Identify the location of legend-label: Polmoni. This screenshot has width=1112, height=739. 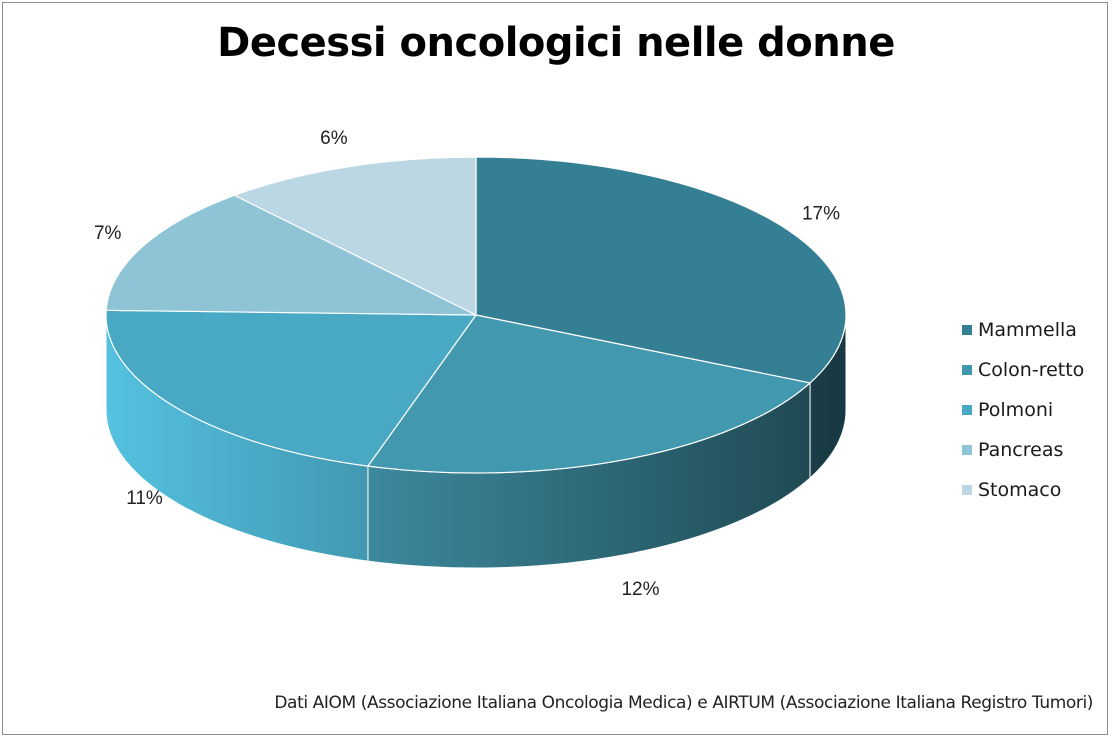
(1016, 410).